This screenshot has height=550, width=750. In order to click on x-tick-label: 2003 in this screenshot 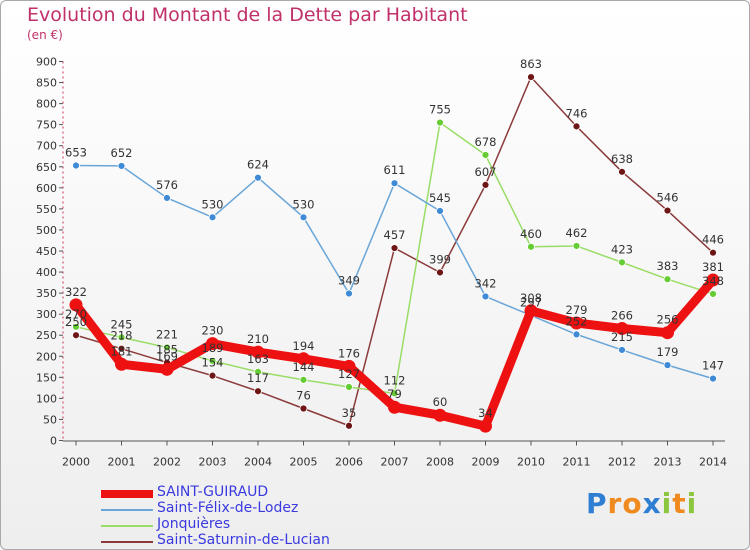, I will do `click(213, 462)`.